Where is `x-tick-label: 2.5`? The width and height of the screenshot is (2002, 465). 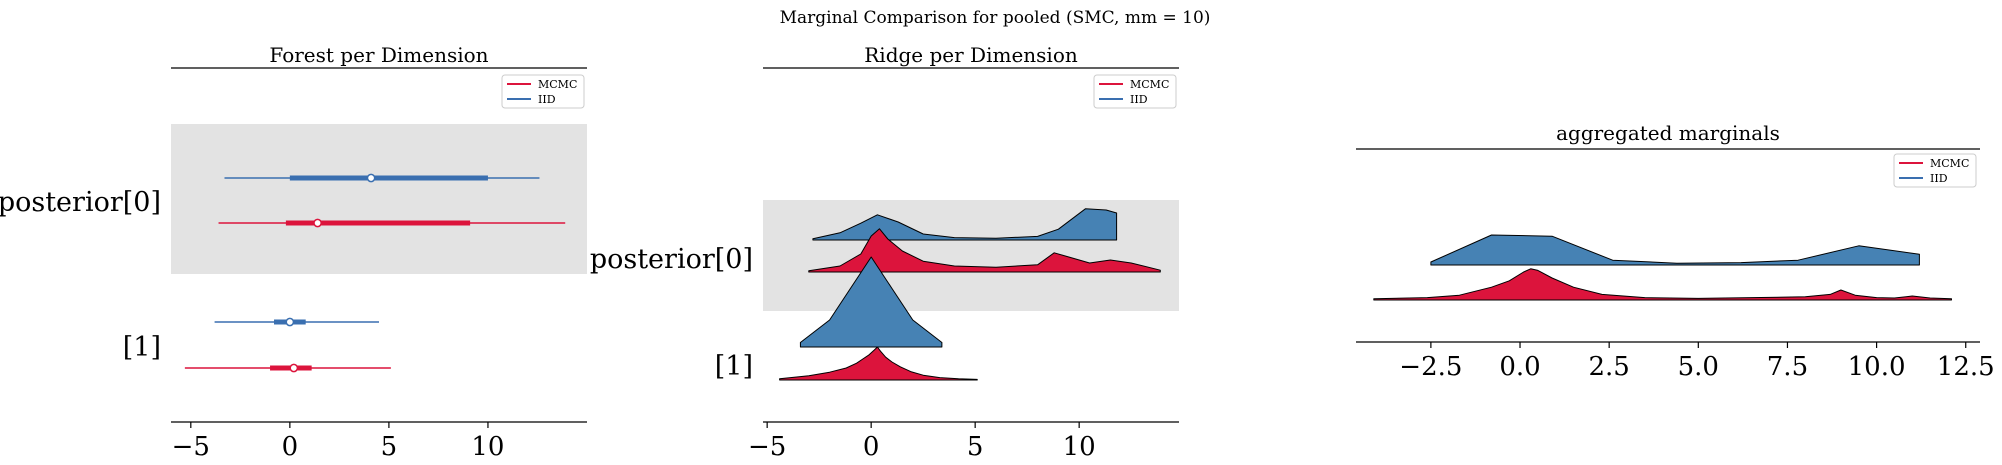 x-tick-label: 2.5 is located at coordinates (1608, 367).